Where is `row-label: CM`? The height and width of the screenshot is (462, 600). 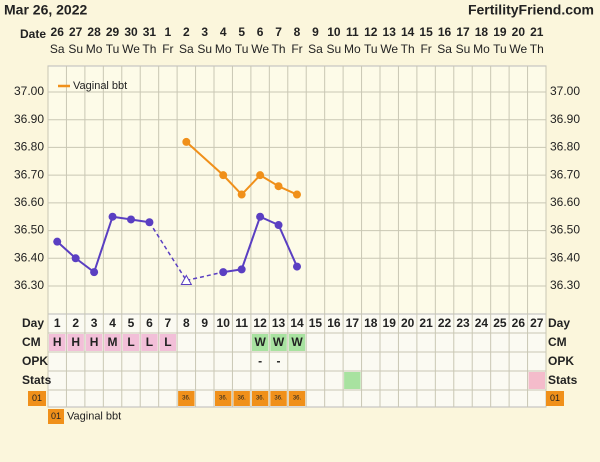
row-label: CM is located at coordinates (31, 342).